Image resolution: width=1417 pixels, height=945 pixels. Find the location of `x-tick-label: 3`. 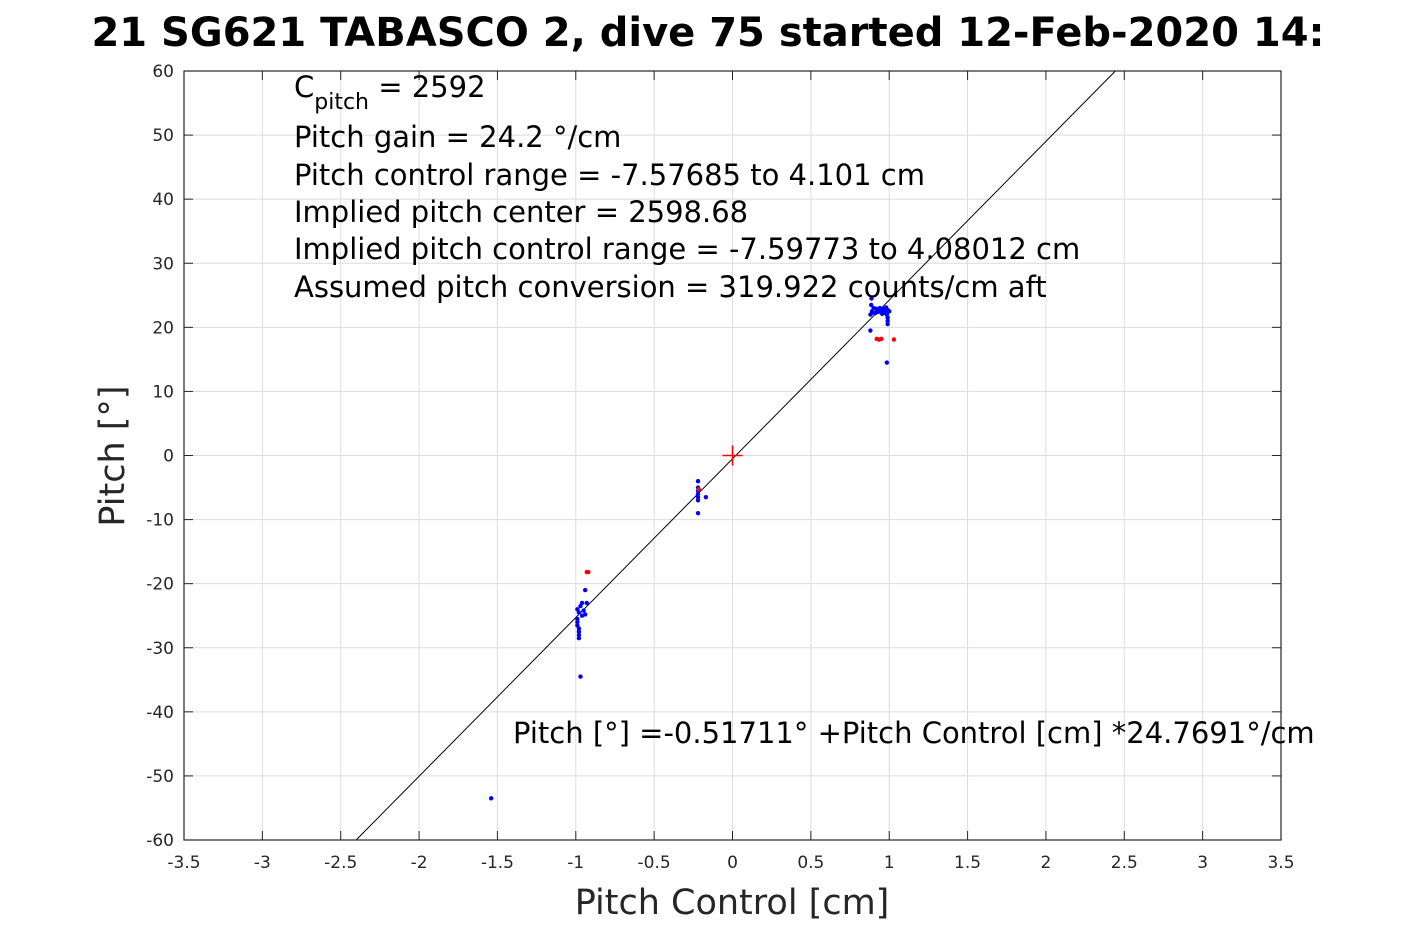

x-tick-label: 3 is located at coordinates (1202, 863).